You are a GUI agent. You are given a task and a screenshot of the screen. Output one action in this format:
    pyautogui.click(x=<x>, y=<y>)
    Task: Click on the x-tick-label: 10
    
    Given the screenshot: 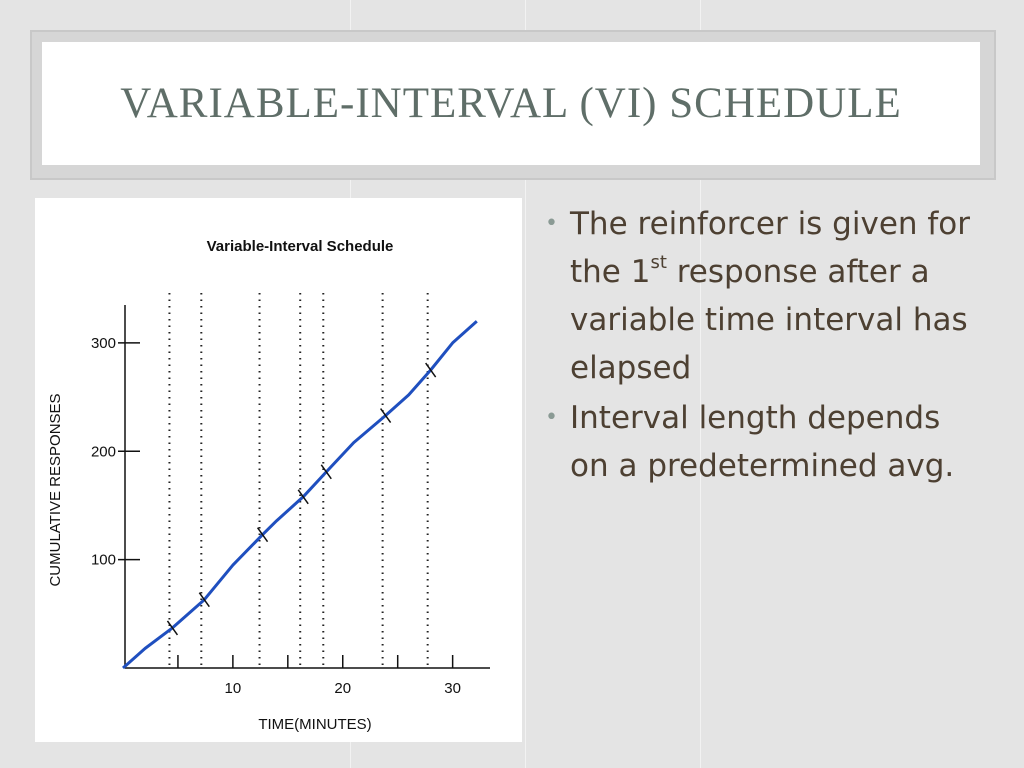 What is the action you would take?
    pyautogui.click(x=233, y=688)
    